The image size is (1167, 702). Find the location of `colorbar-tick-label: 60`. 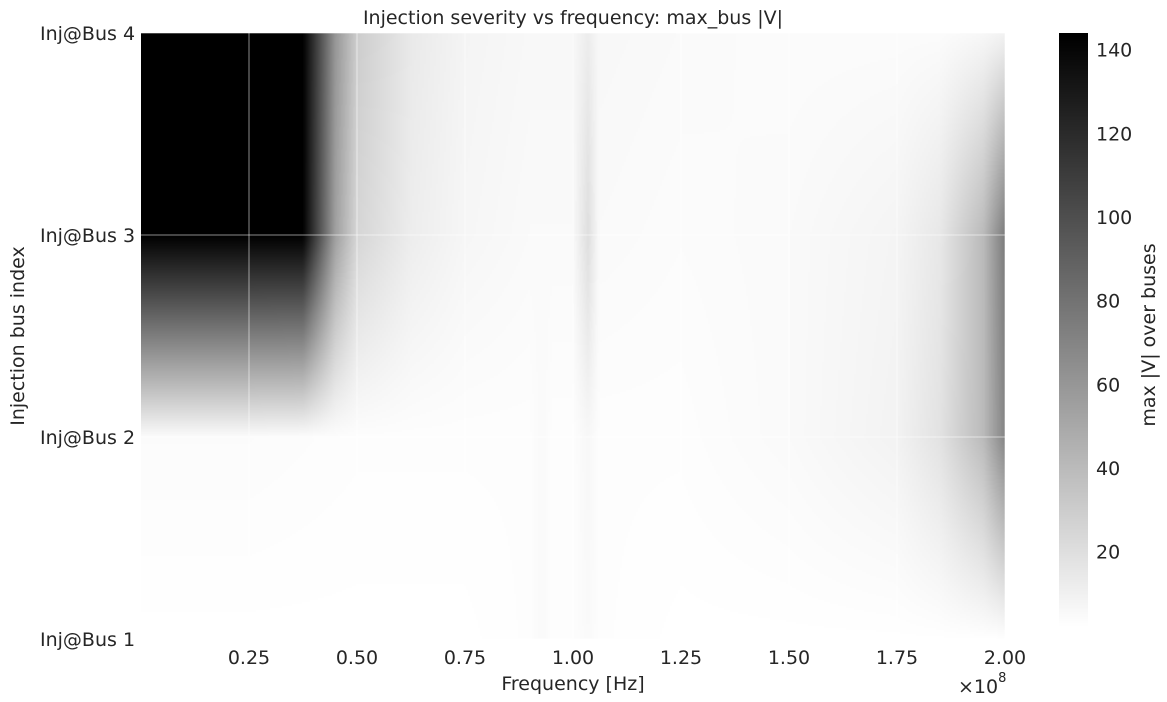

colorbar-tick-label: 60 is located at coordinates (1108, 385).